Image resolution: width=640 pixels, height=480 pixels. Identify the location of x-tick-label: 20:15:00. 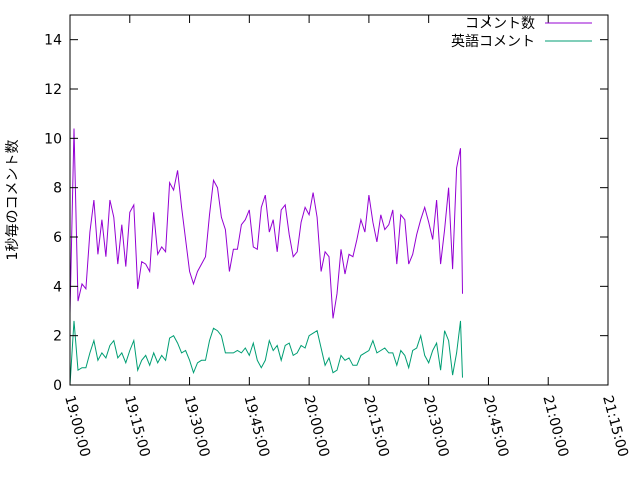
(376, 426).